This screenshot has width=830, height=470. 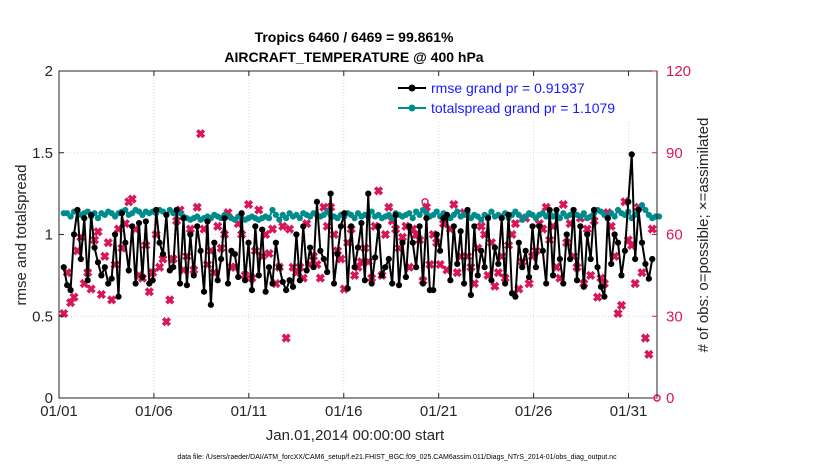 I want to click on legend-marker-totalspread, so click(x=412, y=108).